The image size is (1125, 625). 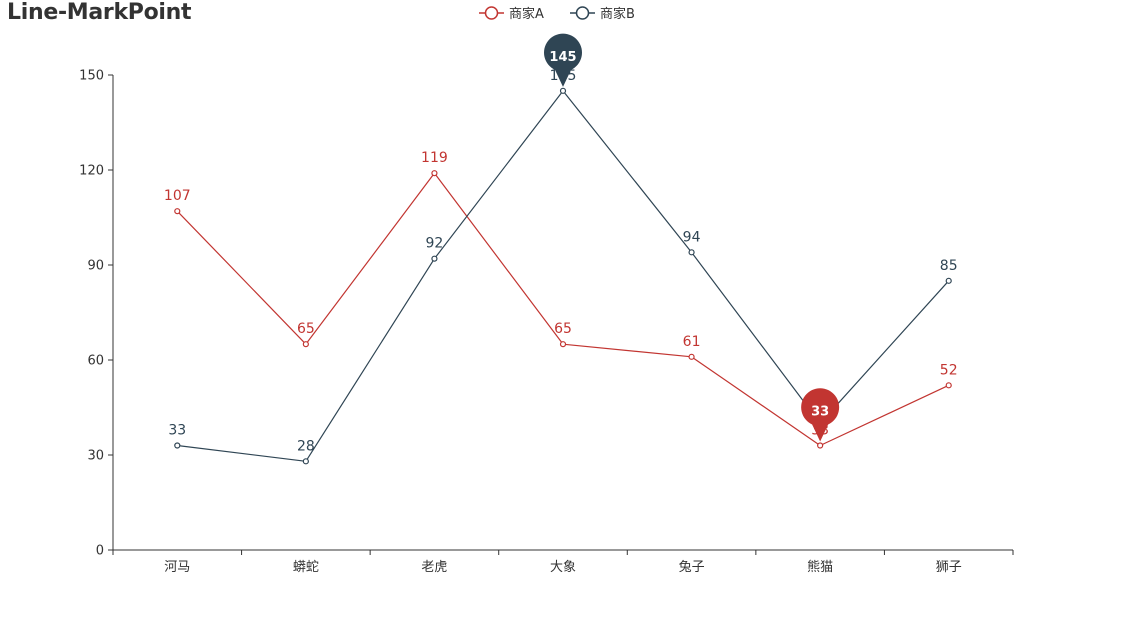 What do you see at coordinates (91, 171) in the screenshot?
I see `y-tick-label: 120` at bounding box center [91, 171].